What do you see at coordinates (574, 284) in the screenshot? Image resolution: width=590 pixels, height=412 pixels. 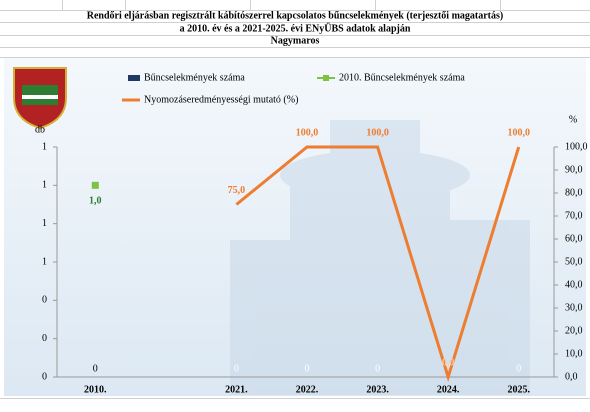 I see `y2-tick-label: 40,0` at bounding box center [574, 284].